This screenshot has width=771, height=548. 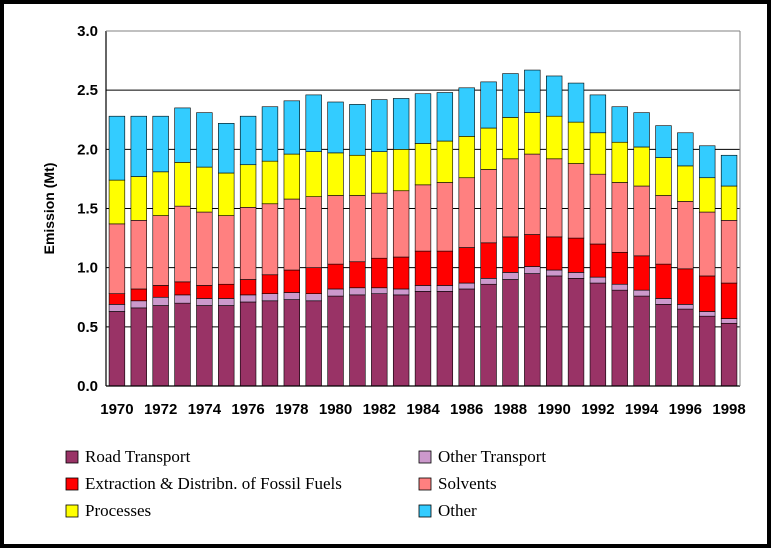 I want to click on y-tick-label: 0.0, so click(x=87, y=386).